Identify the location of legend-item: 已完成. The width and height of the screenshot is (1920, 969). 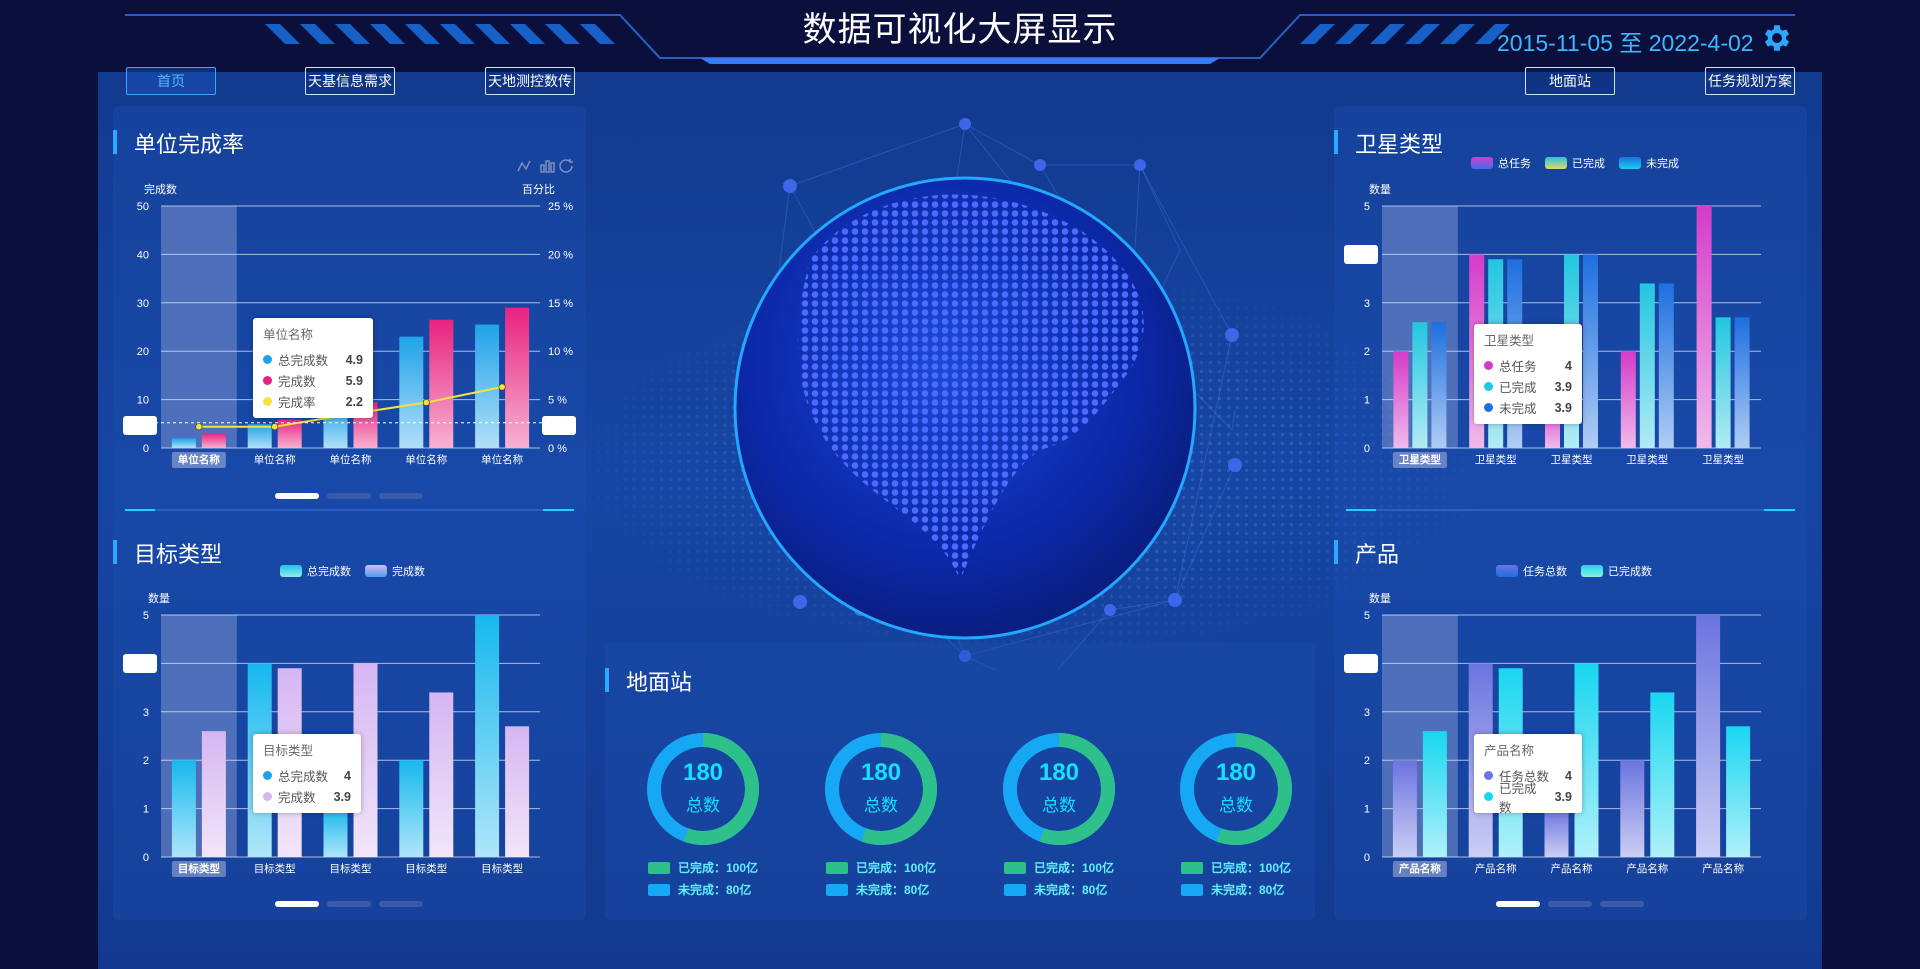
(1575, 163).